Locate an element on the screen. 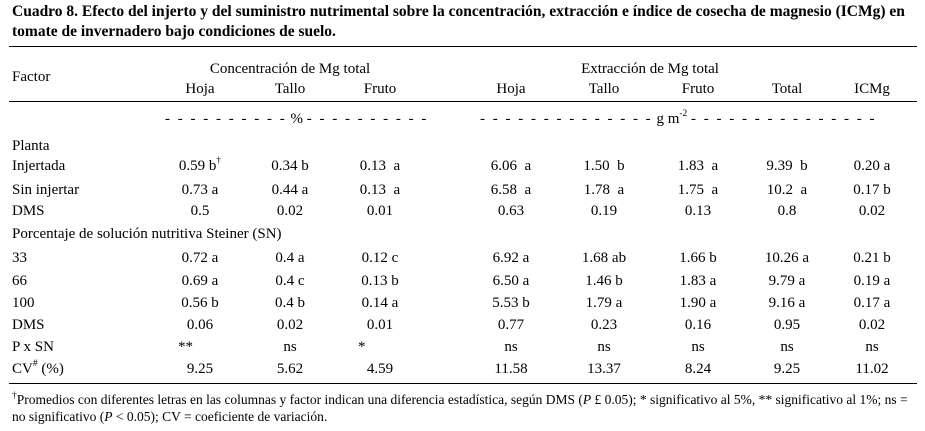 Image resolution: width=925 pixels, height=431 pixels. table-cell: 0.13 b is located at coordinates (380, 281).